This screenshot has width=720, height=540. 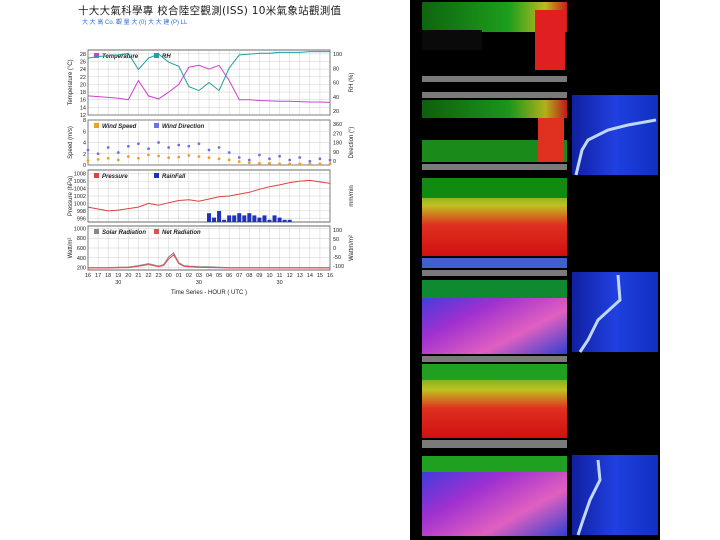 I want to click on legend-label: Temperature, so click(x=120, y=57).